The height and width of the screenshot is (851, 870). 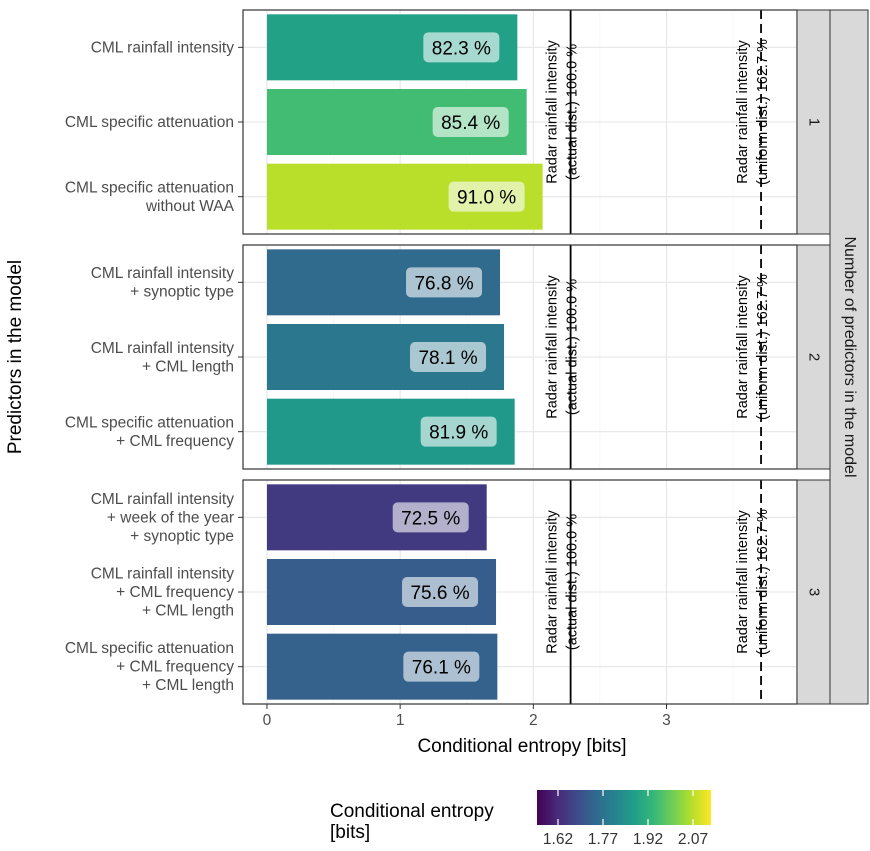 What do you see at coordinates (170, 517) in the screenshot?
I see `category-label-line: + week of the year` at bounding box center [170, 517].